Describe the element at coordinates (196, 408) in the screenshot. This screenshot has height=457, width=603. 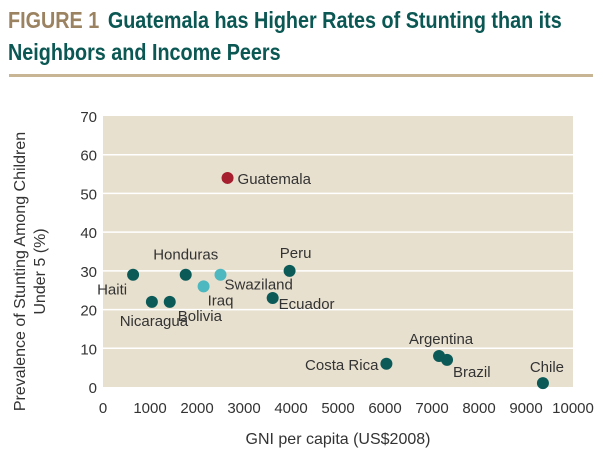
I see `x-tick-label: 2000` at that location.